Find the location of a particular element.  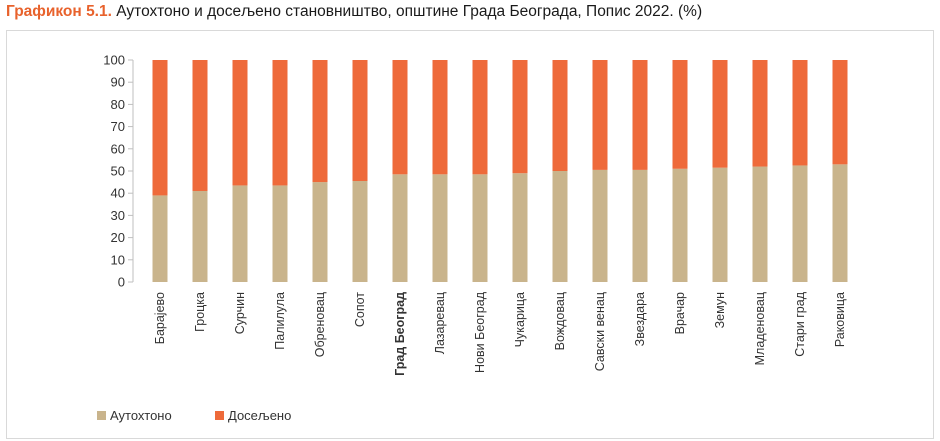

x-category-label: Врачар is located at coordinates (680, 313).